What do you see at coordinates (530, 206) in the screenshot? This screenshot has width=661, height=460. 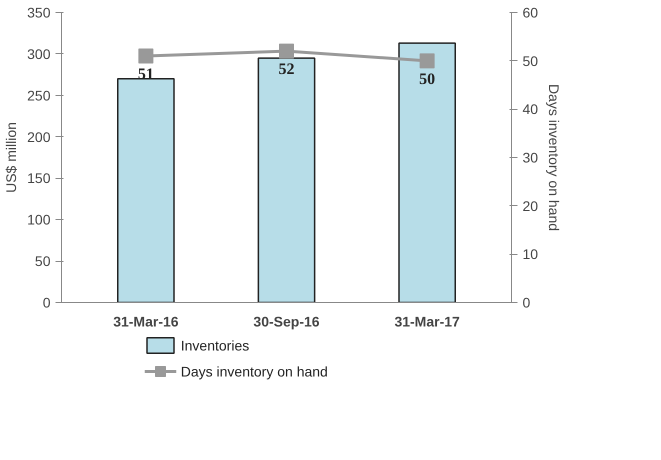 I see `y2-tick-label: 20` at bounding box center [530, 206].